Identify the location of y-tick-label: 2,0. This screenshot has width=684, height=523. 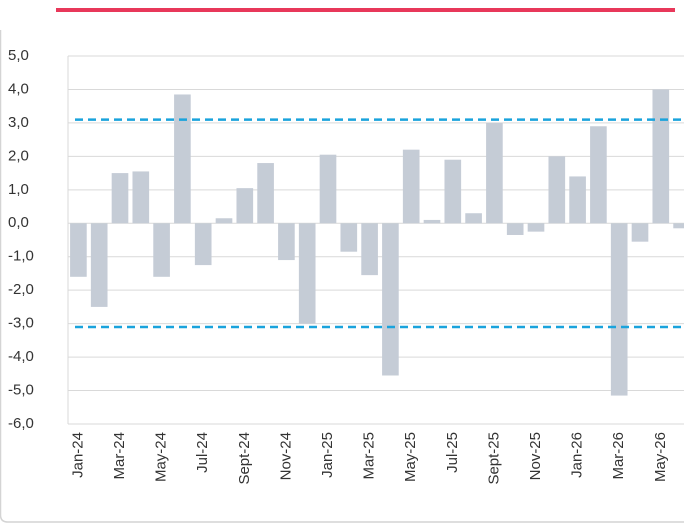
(18, 155).